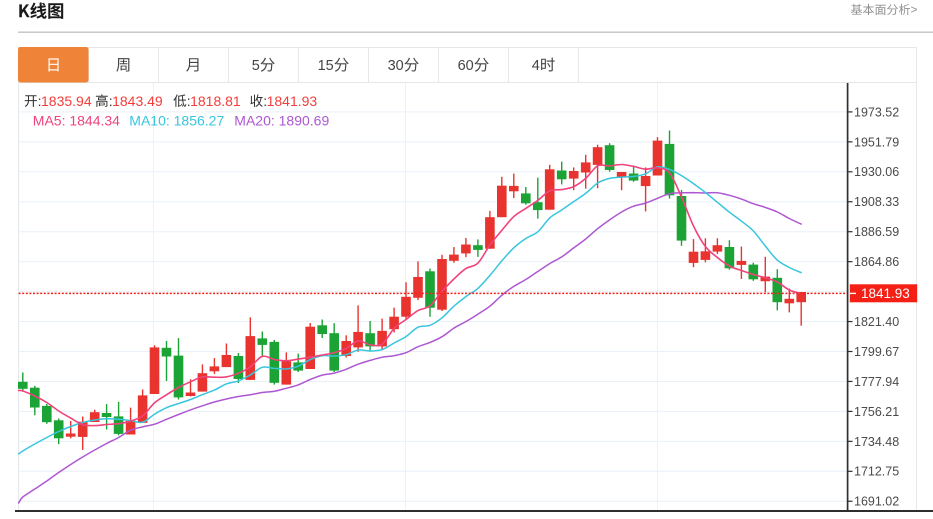  I want to click on svg-text: 5, so click(256, 66).